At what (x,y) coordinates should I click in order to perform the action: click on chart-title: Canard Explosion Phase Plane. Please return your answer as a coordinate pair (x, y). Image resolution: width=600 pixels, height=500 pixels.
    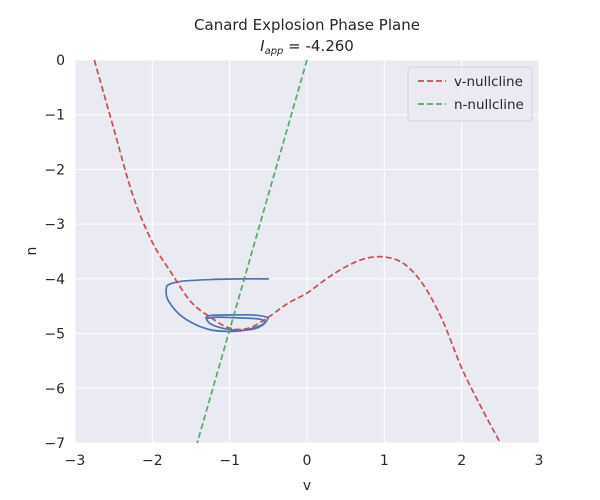
    Looking at the image, I should click on (307, 25).